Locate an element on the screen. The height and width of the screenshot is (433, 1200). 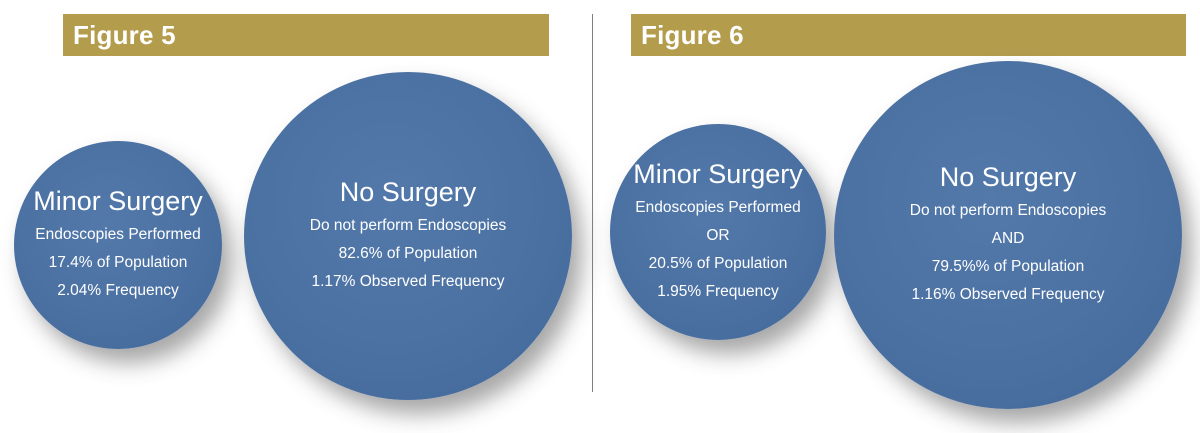
circle-line: 1.17% Observed Frequency is located at coordinates (408, 281).